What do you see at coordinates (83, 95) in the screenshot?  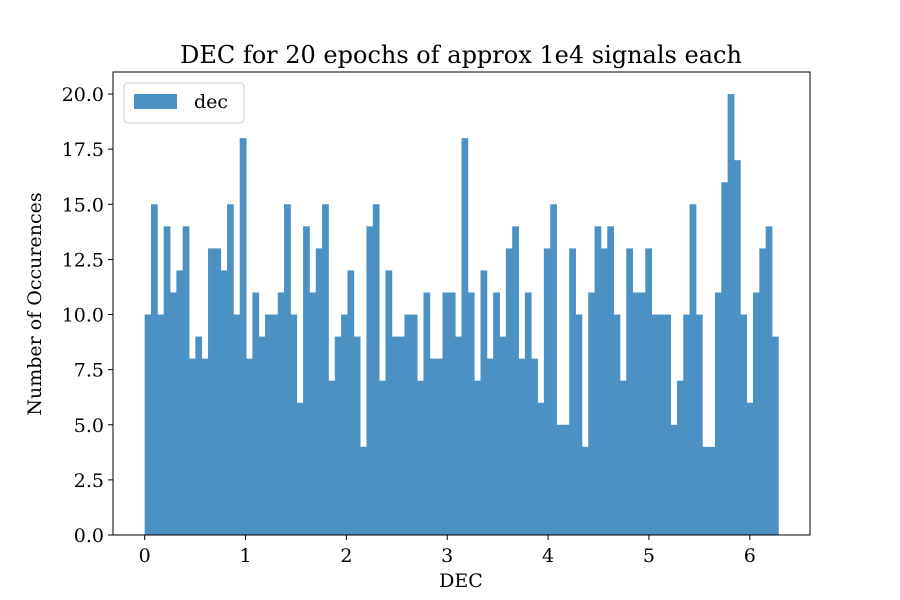 I see `y-tick-label: 20.0` at bounding box center [83, 95].